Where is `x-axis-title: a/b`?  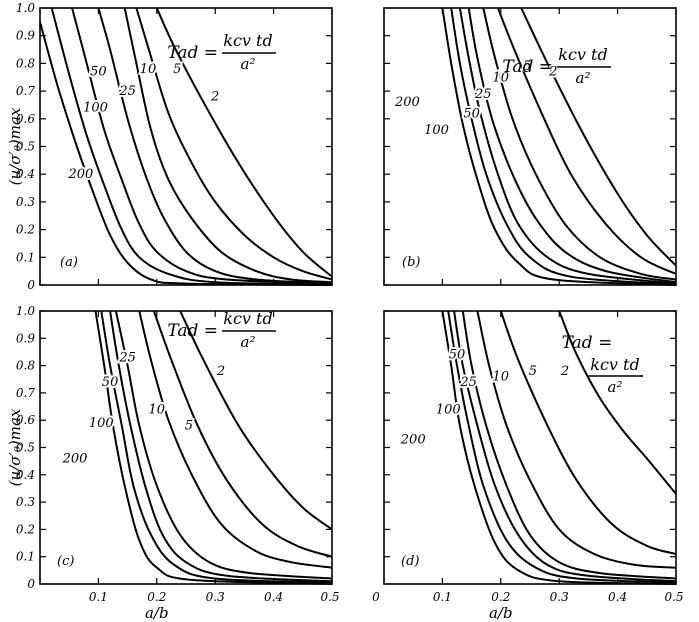 x-axis-title: a/b is located at coordinates (157, 613).